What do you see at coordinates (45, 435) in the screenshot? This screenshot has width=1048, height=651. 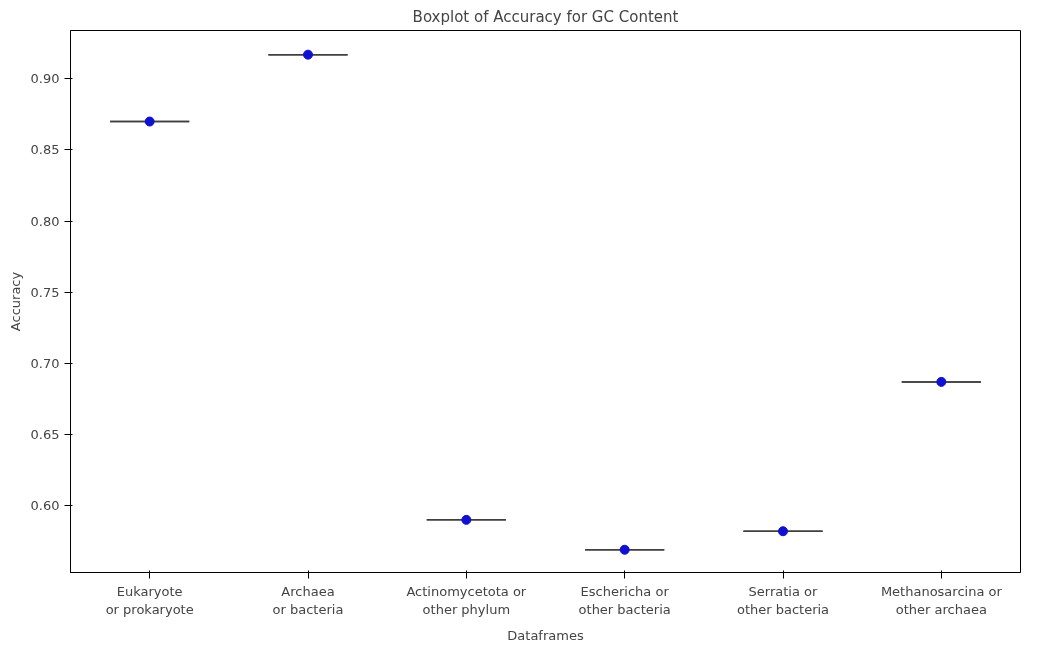 I see `y-tick-label: 0.65` at bounding box center [45, 435].